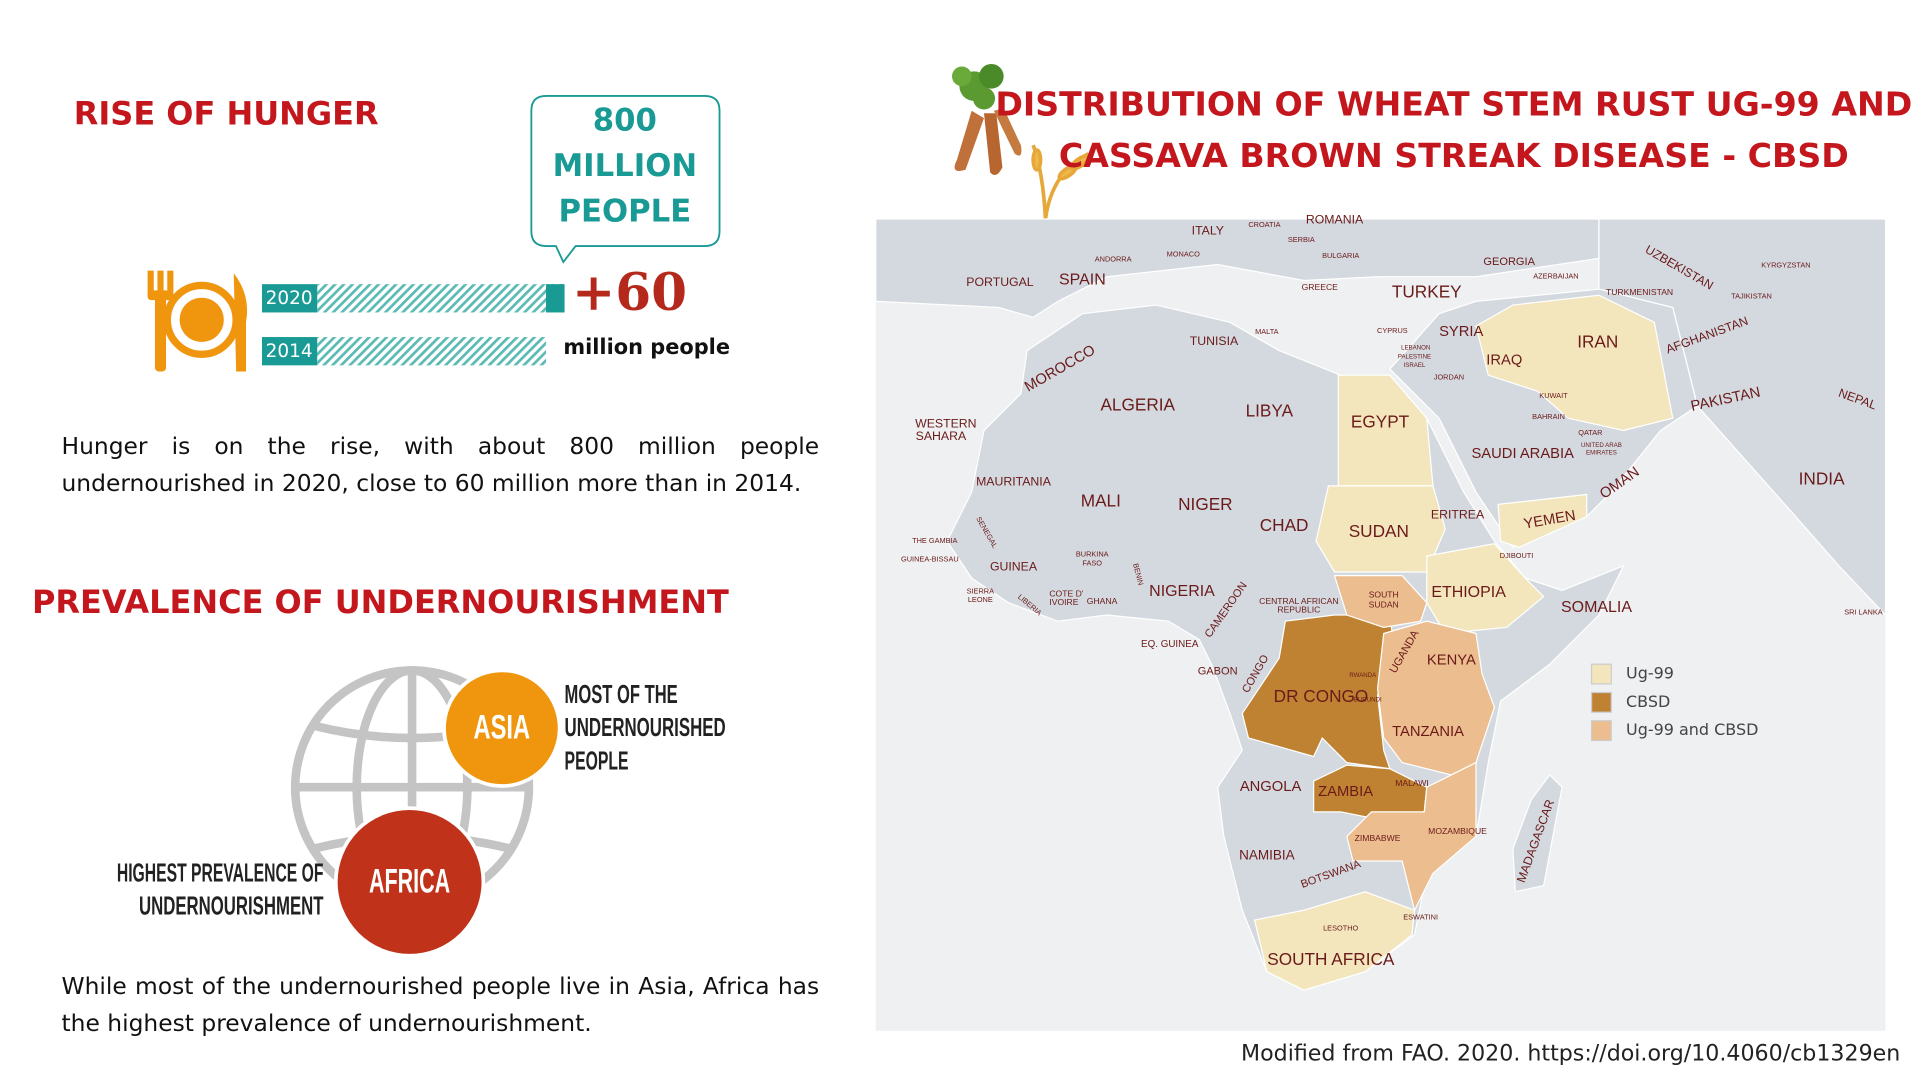 This screenshot has width=1920, height=1084. What do you see at coordinates (1340, 255) in the screenshot?
I see `country-label: BULGARIA` at bounding box center [1340, 255].